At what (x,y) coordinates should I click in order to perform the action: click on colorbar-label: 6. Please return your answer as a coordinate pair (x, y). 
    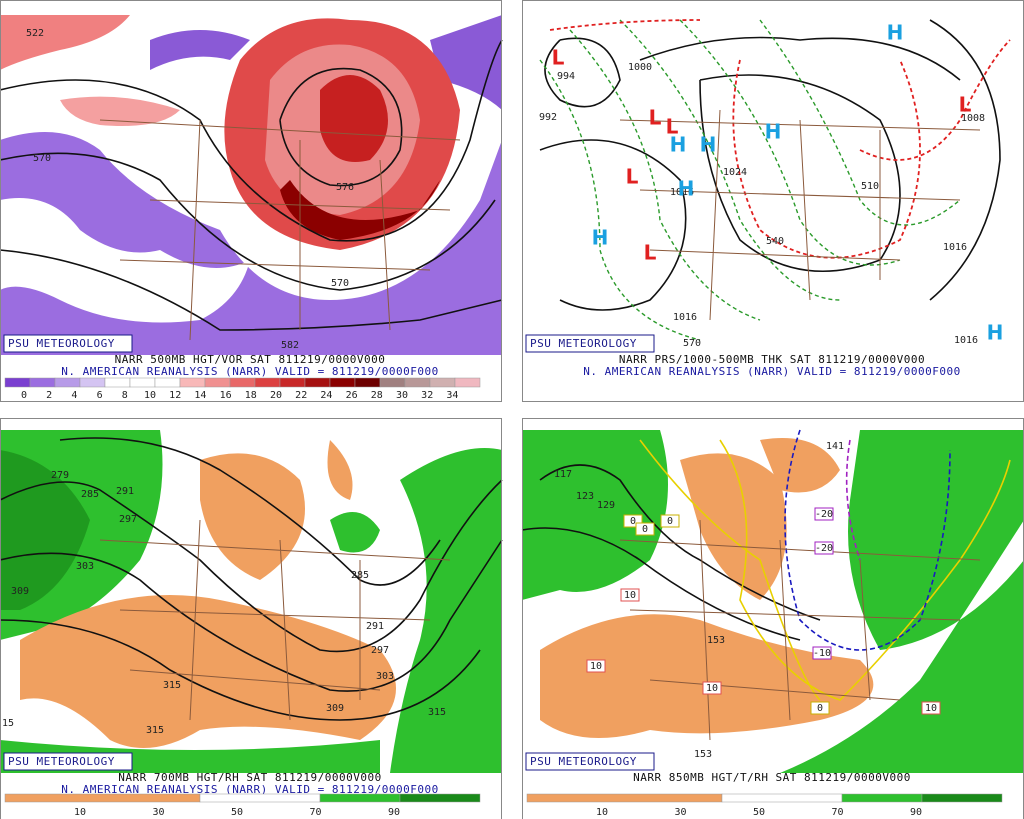
    Looking at the image, I should click on (100, 395).